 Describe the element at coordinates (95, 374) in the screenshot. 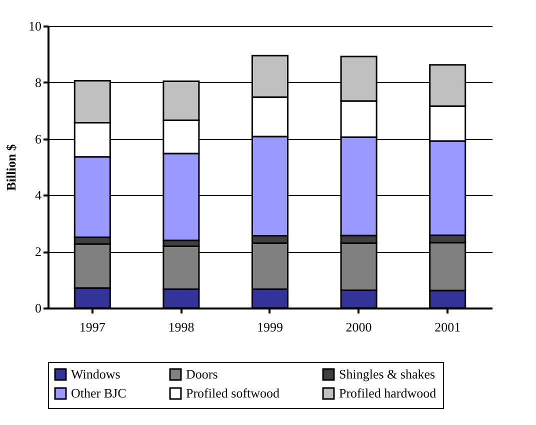

I see `legend-label: Windows` at that location.